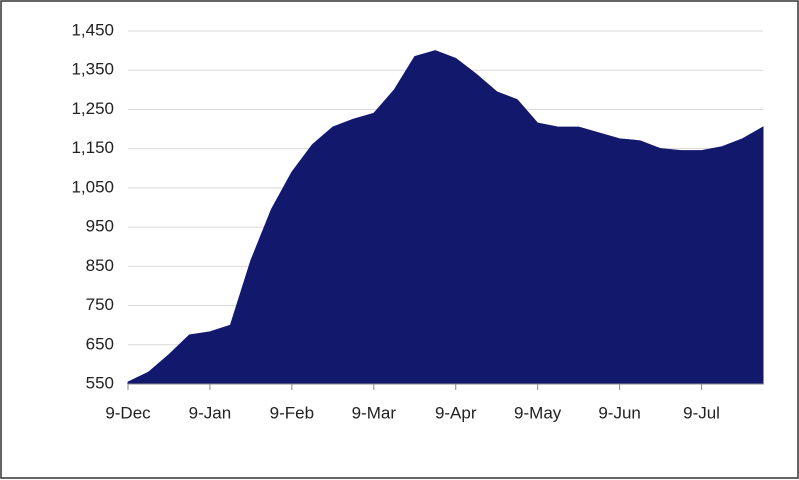  What do you see at coordinates (292, 412) in the screenshot?
I see `x-tick-label: 9-Feb` at bounding box center [292, 412].